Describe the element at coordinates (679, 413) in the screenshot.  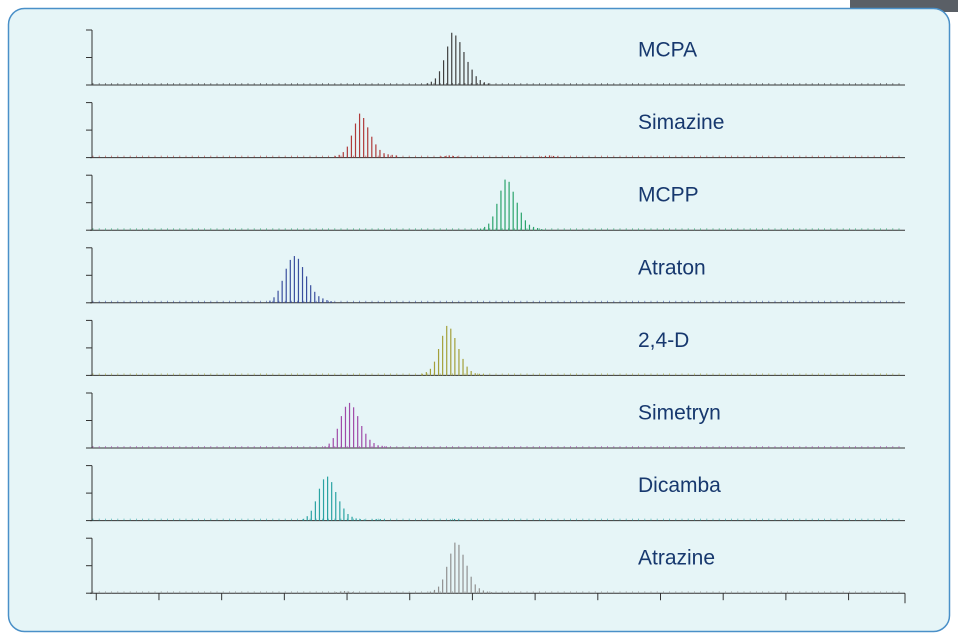
I see `series-label: Simetryn` at that location.